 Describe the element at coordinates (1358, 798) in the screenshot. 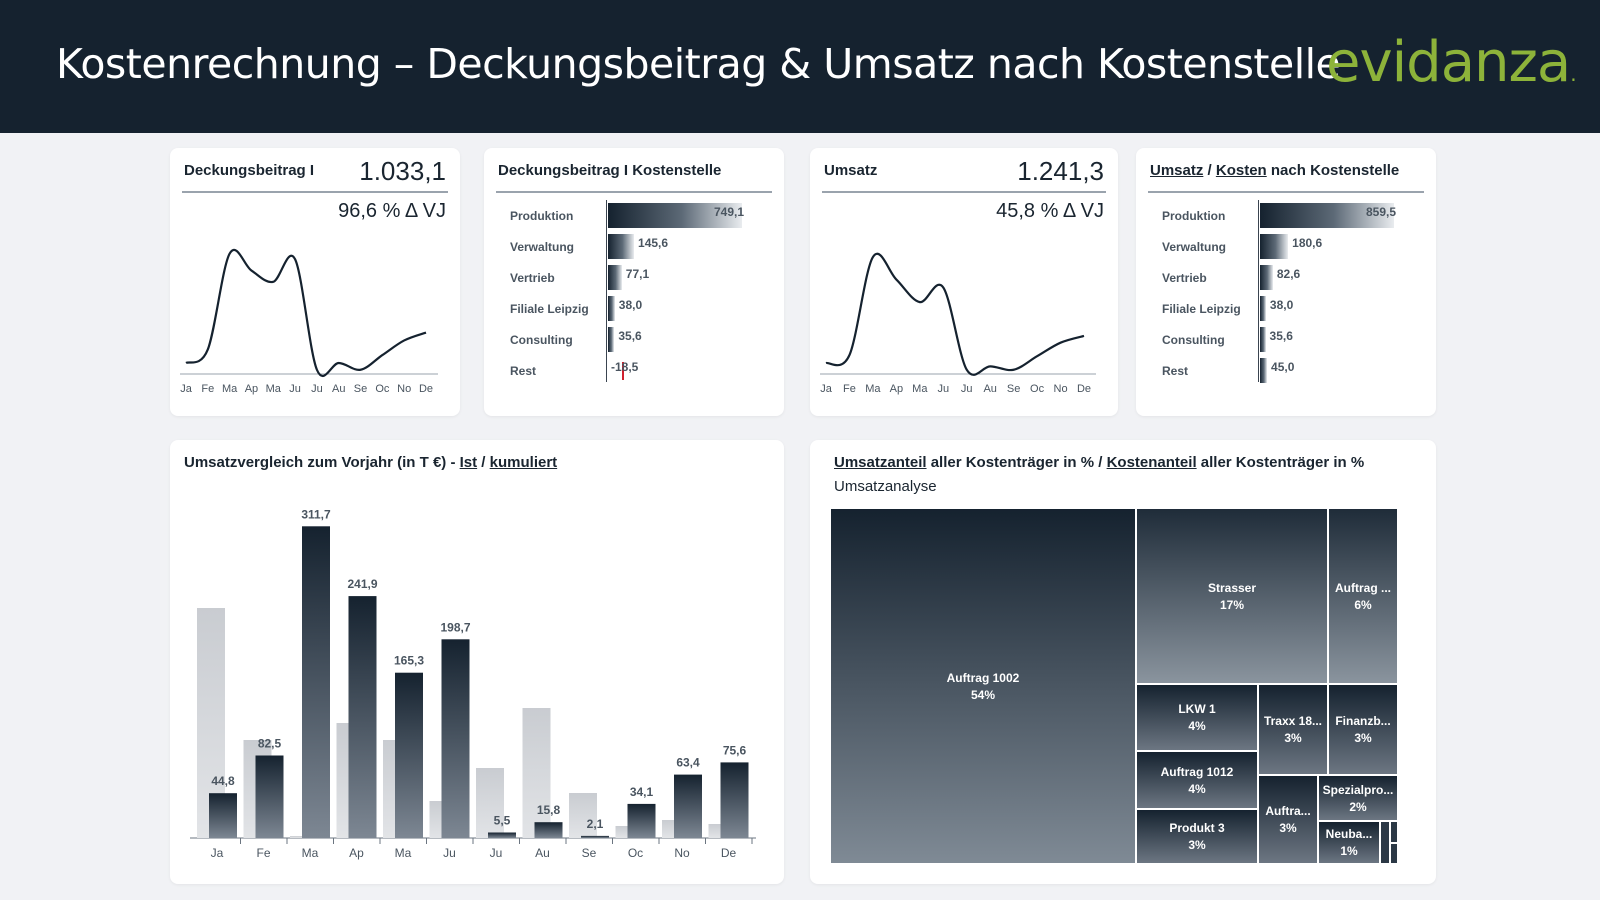

I see `treemap-cell: Spezialpro... 2%` at that location.